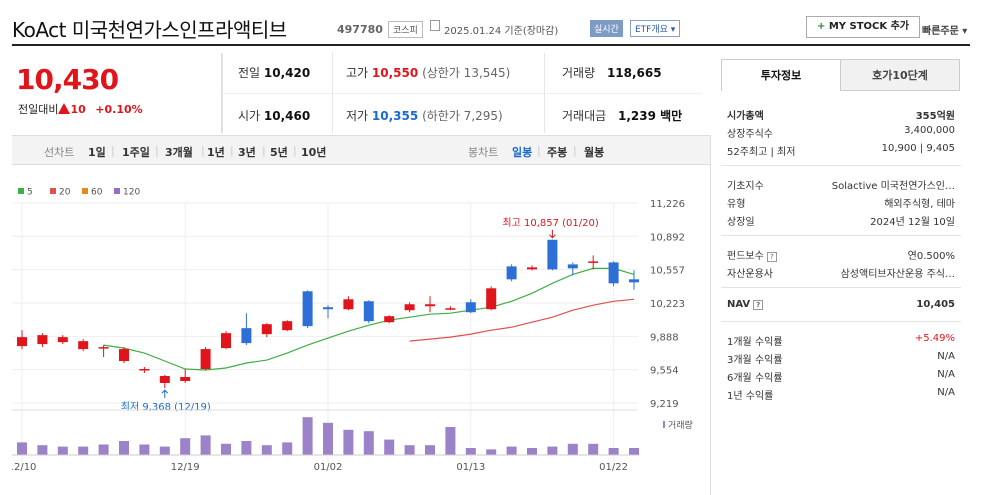 Image resolution: width=990 pixels, height=495 pixels. What do you see at coordinates (667, 237) in the screenshot?
I see `y-tick-label: 10,892` at bounding box center [667, 237].